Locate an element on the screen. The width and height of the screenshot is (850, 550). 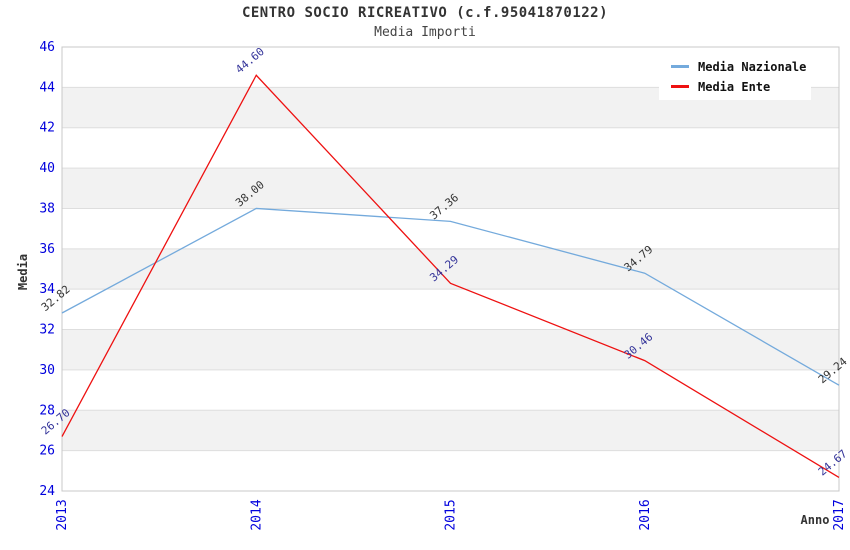
x-tick-label: 2017 is located at coordinates (839, 514).